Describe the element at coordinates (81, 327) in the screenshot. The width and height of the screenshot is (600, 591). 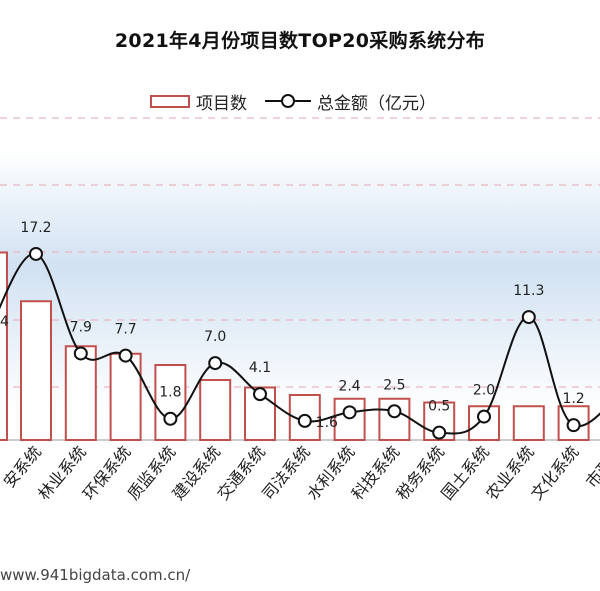
I see `data-label: 7.9` at that location.